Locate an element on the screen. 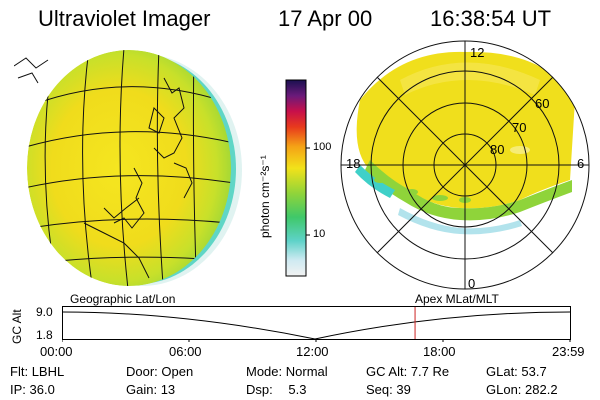  seq-readout: Seq: 39 is located at coordinates (388, 389).